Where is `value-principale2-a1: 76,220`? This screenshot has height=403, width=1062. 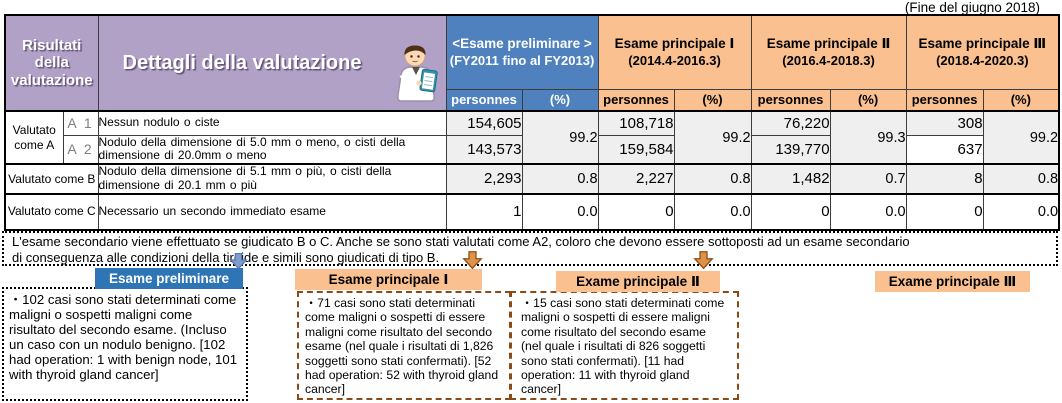
value-principale2-a1: 76,220 is located at coordinates (790, 123).